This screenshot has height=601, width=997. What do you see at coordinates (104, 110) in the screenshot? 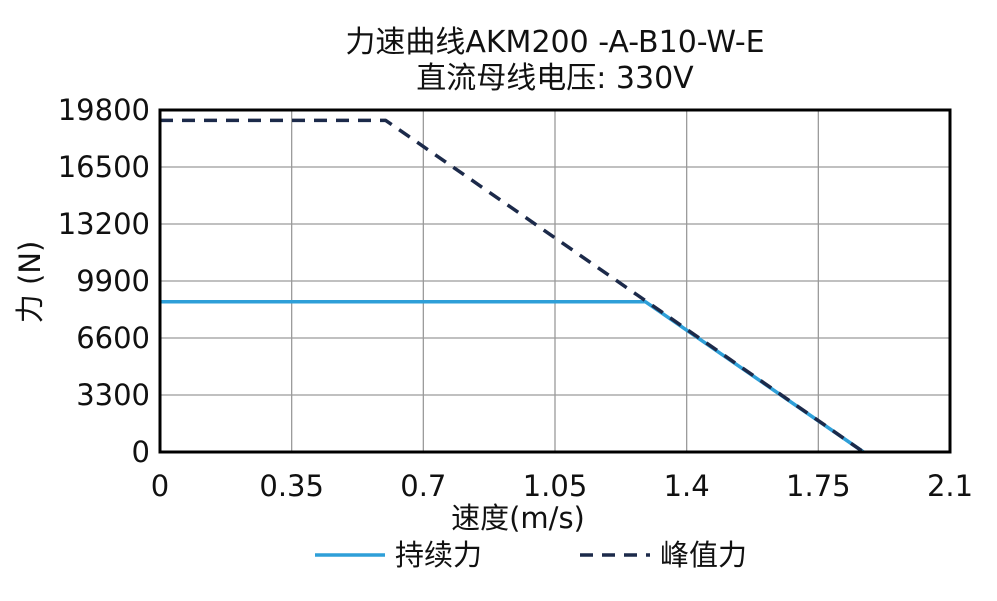
I see `y-tick-label: 19800` at bounding box center [104, 110].